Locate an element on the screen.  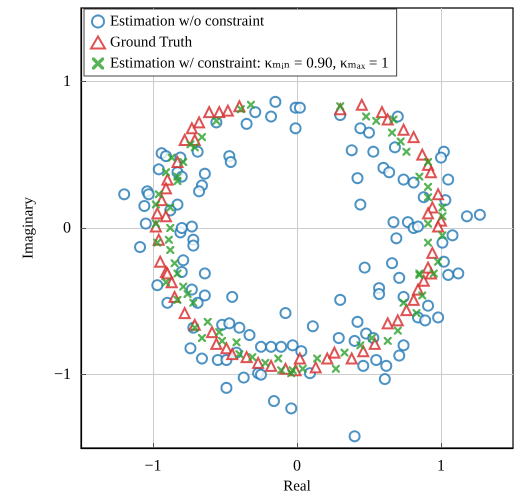
x-tick-label: −1 is located at coordinates (153, 466).